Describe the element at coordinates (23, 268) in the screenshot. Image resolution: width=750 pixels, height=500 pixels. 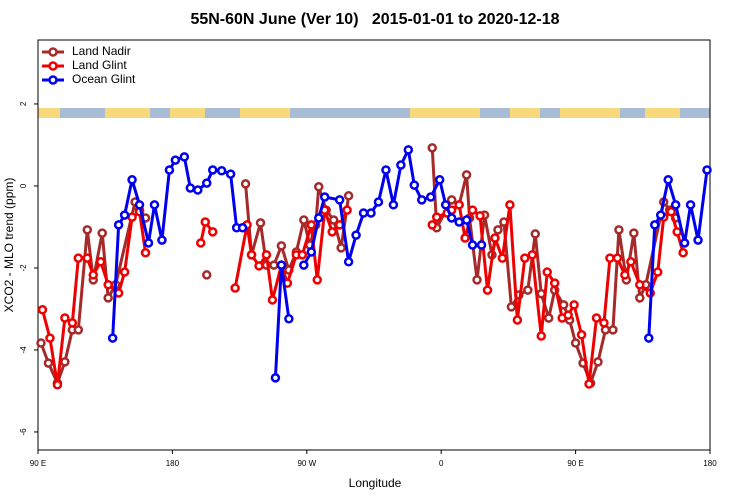
I see `y-tick-label: -2` at that location.